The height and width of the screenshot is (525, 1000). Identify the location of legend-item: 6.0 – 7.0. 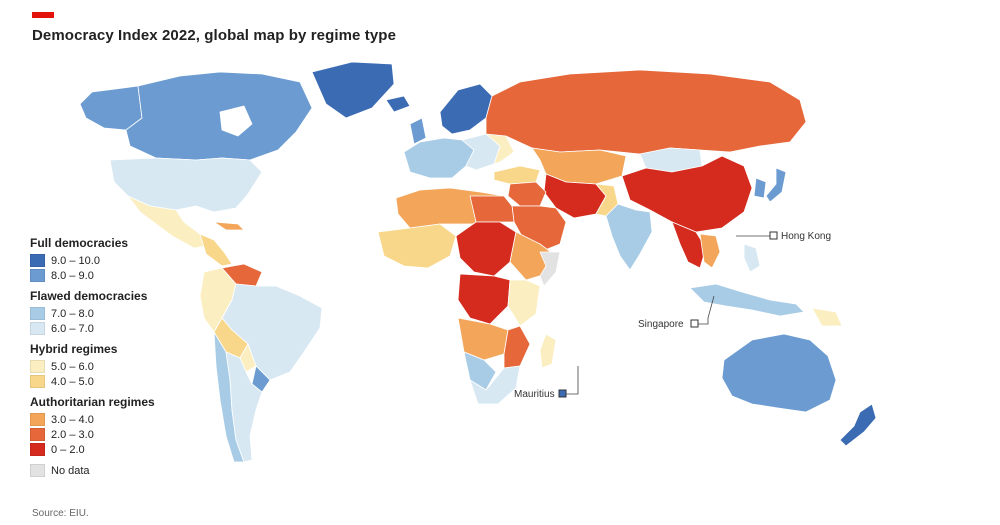
(92, 328).